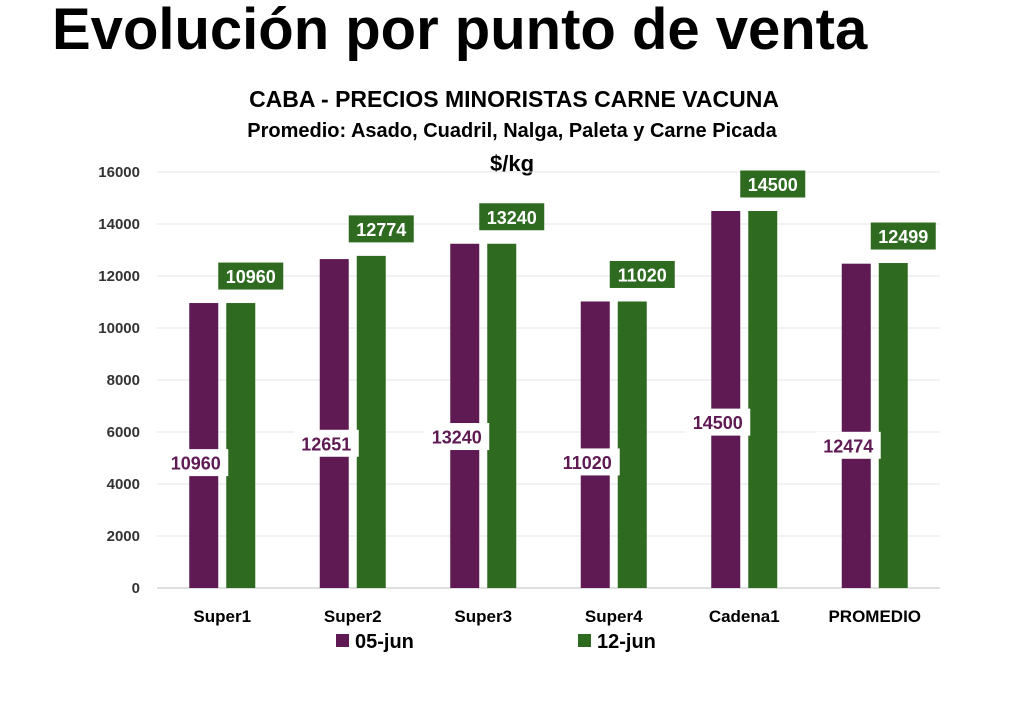  Describe the element at coordinates (123, 432) in the screenshot. I see `y-tick-label: 6000` at that location.